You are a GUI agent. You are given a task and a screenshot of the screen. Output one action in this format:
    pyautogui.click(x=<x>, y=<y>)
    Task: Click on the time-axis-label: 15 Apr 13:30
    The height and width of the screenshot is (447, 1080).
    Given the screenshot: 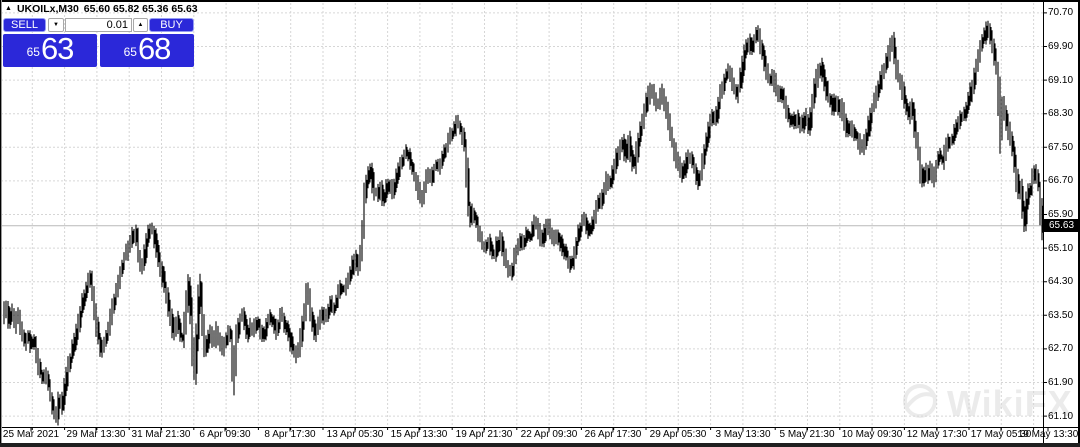 What is the action you would take?
    pyautogui.click(x=419, y=434)
    